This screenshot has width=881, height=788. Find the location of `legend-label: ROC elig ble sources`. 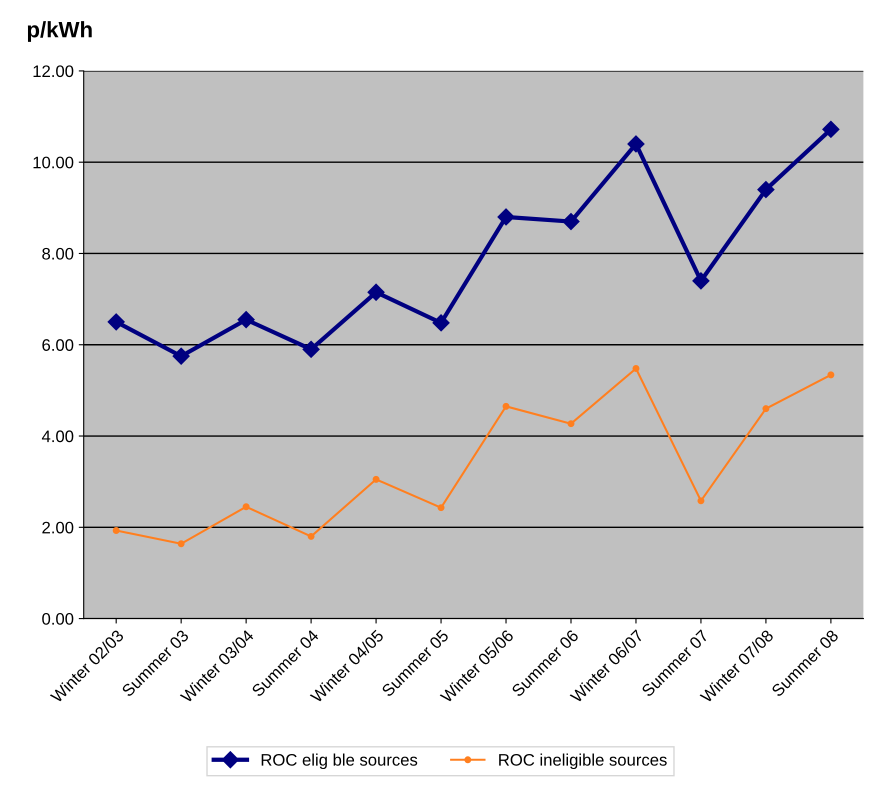

legend-label: ROC elig ble sources is located at coordinates (340, 762).